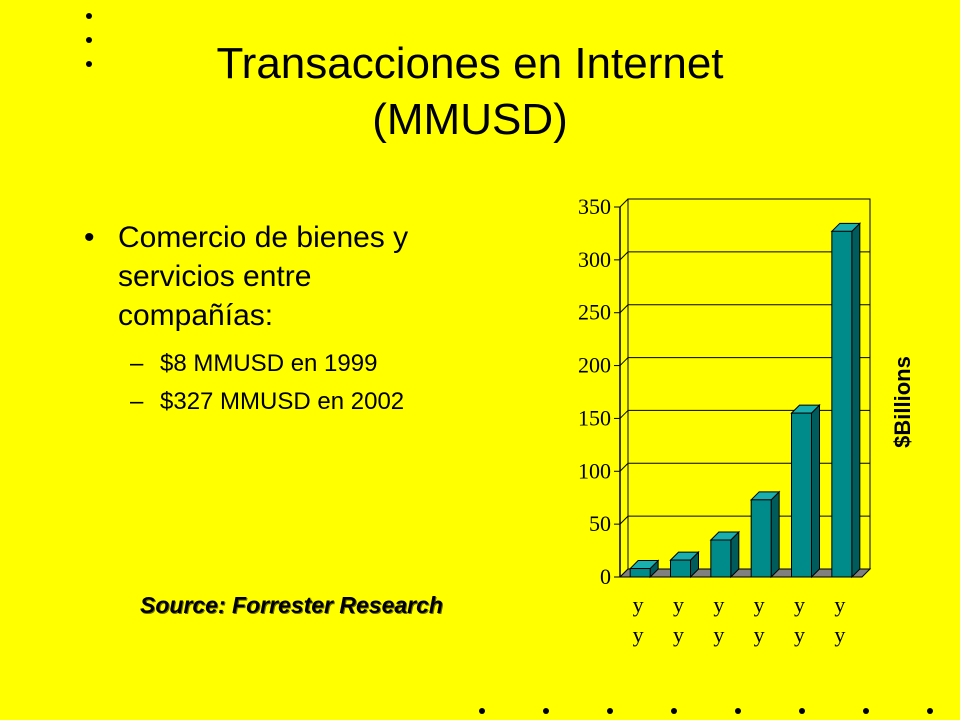 The width and height of the screenshot is (960, 720). Describe the element at coordinates (594, 470) in the screenshot. I see `y-tick-label: 100` at that location.